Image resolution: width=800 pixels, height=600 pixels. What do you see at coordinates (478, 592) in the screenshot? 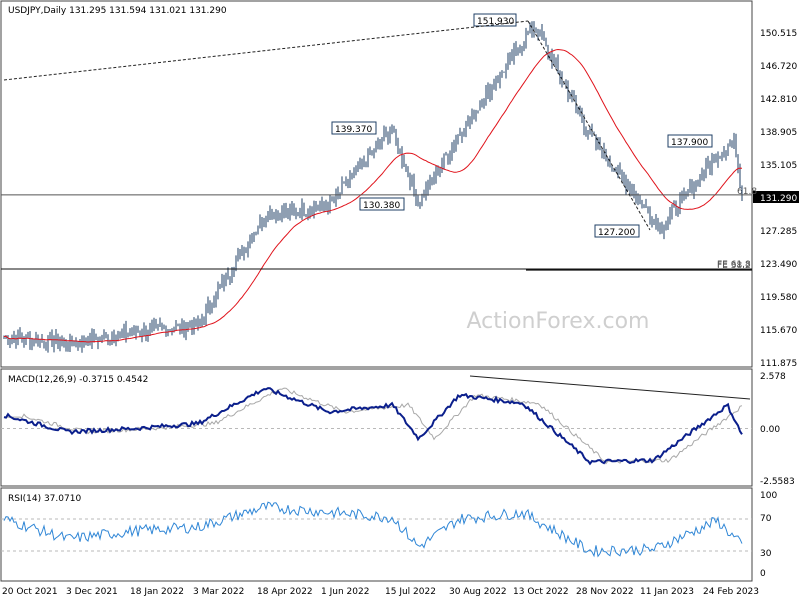
I see `x-tick: 30 Aug 2022` at bounding box center [478, 592].